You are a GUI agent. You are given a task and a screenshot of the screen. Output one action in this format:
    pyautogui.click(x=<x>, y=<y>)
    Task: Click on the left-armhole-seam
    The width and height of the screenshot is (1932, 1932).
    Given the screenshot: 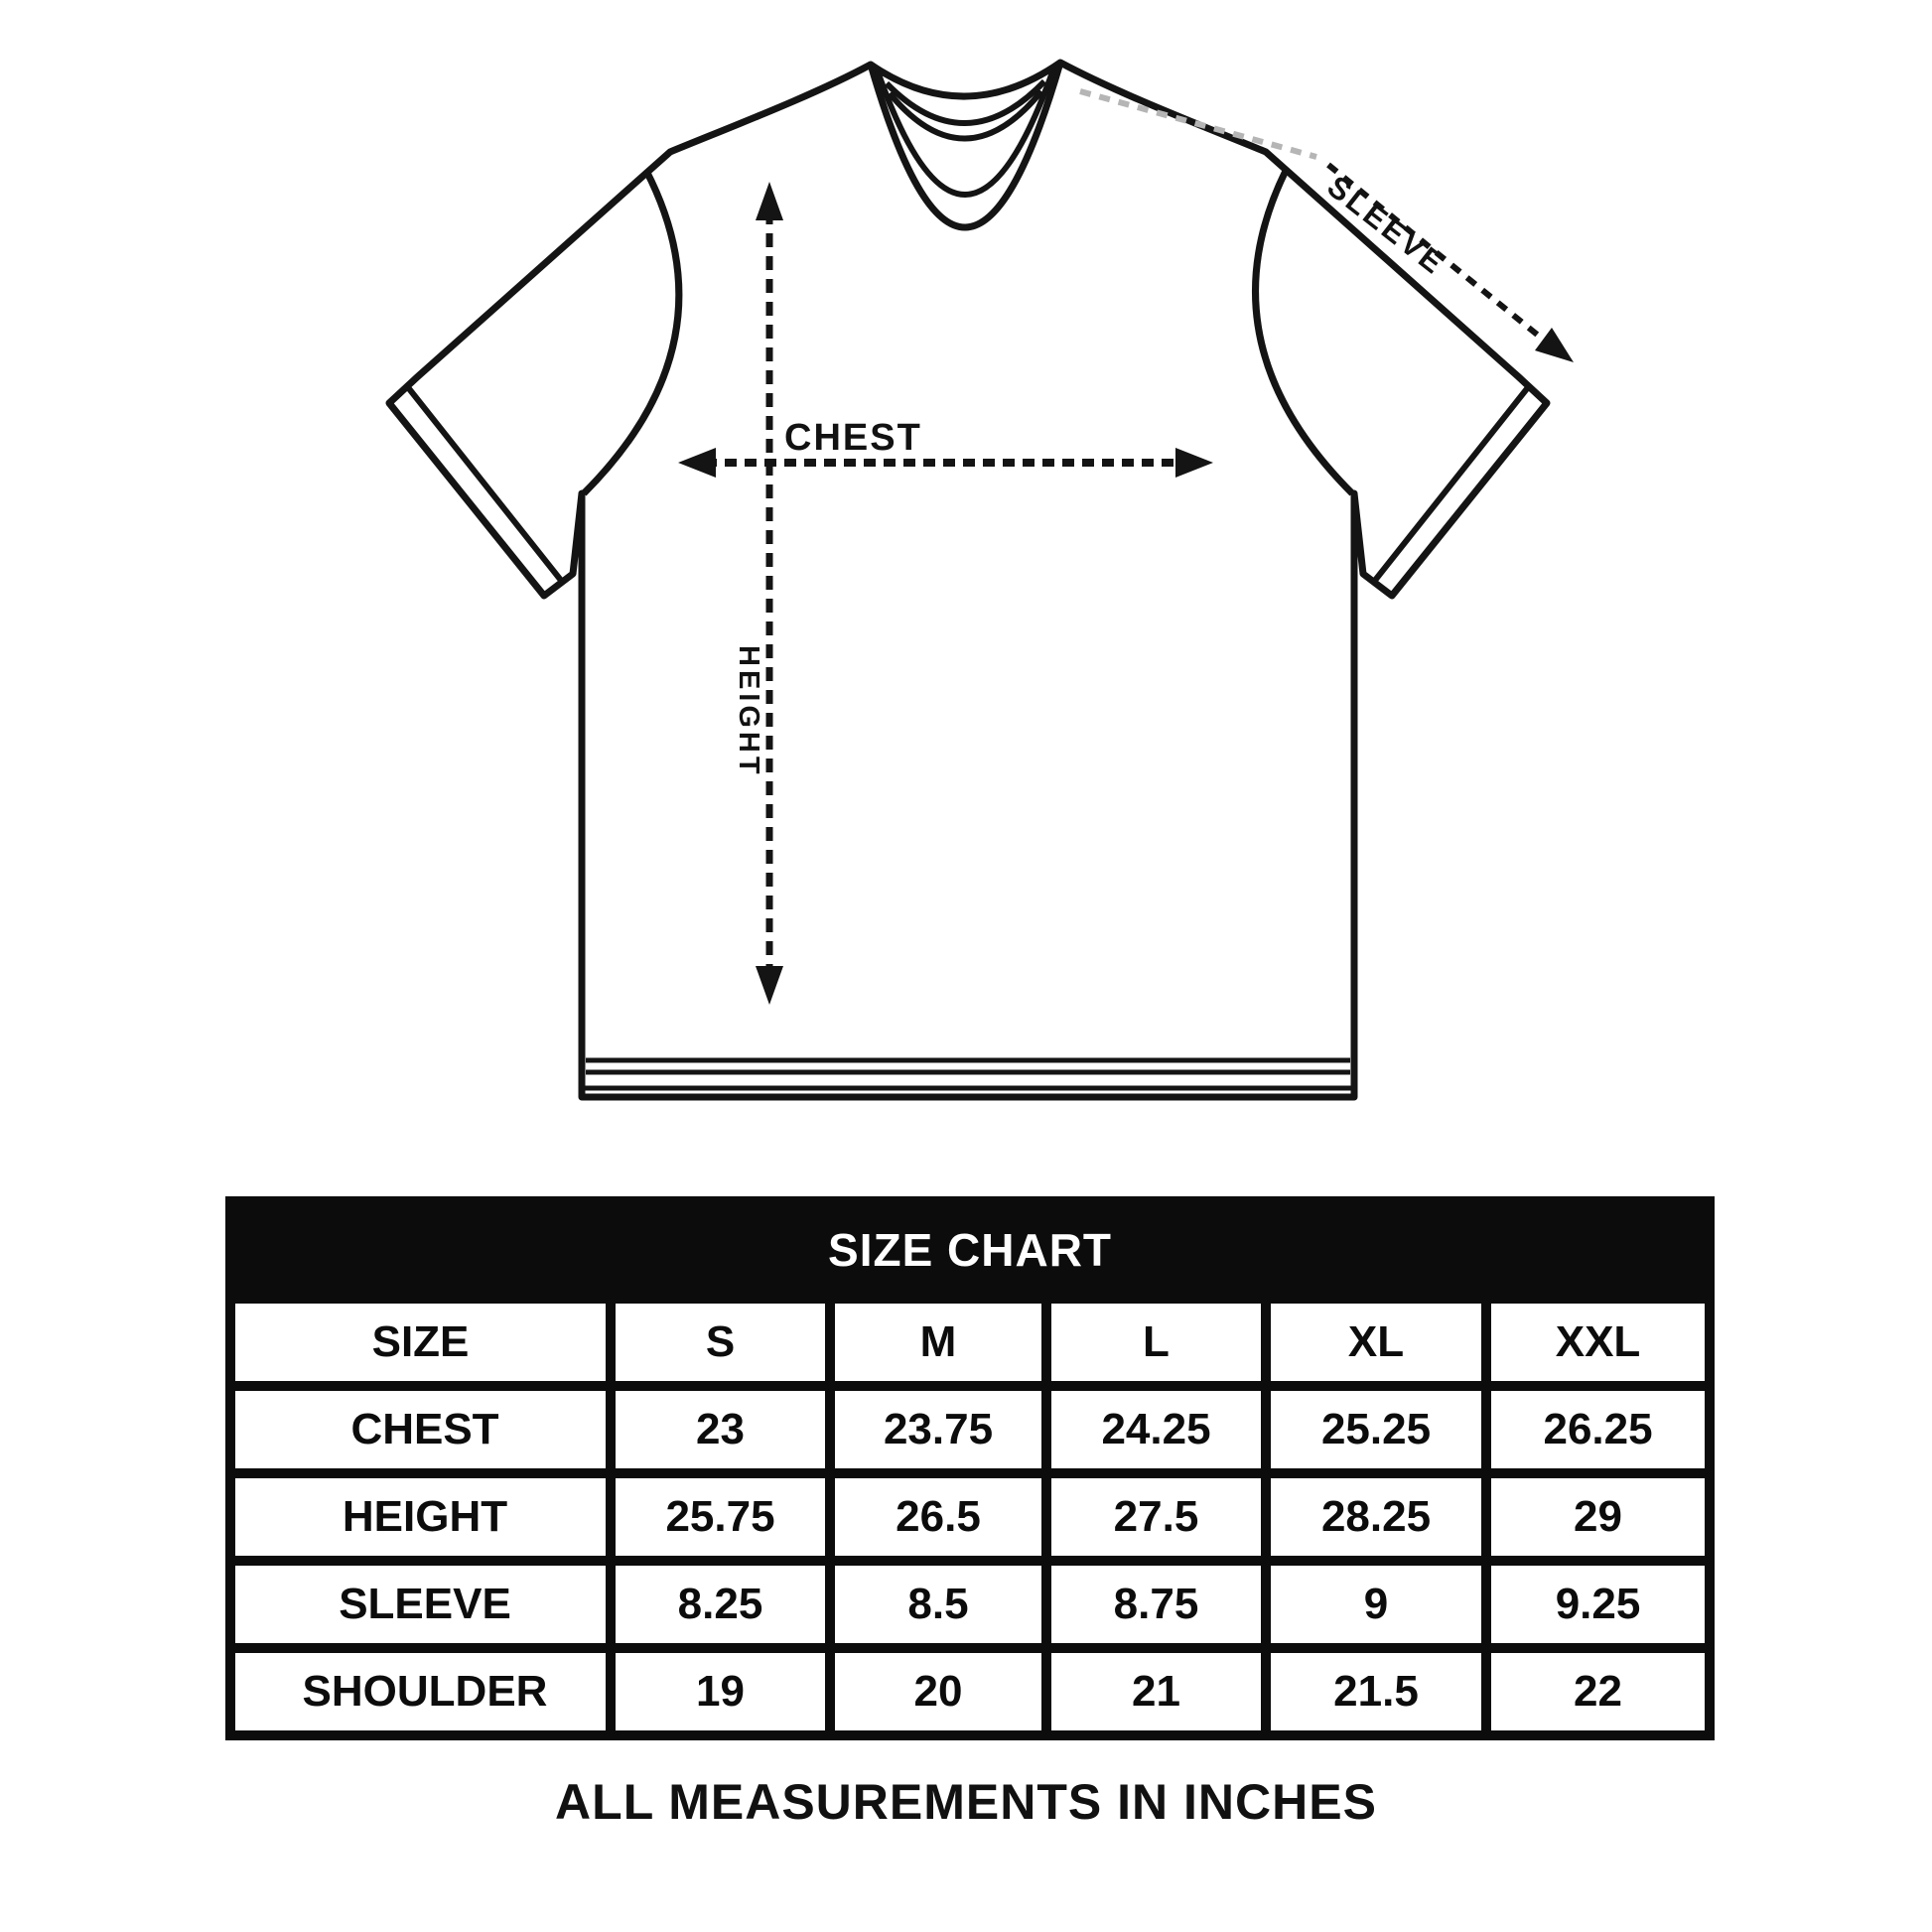 What is the action you would take?
    pyautogui.click(x=632, y=332)
    